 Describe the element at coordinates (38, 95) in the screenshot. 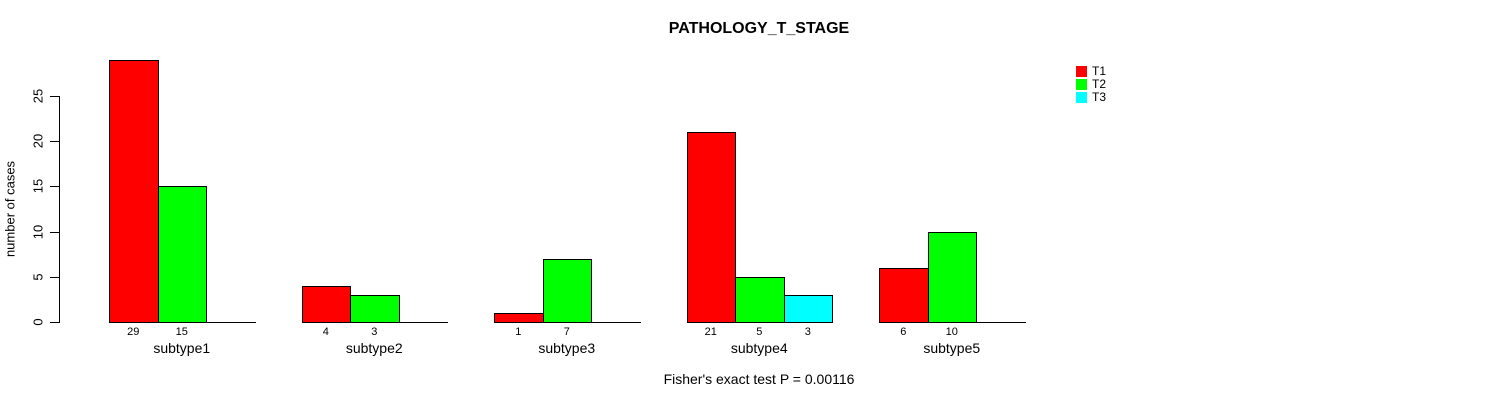

I see `y-tick-label: 25` at that location.